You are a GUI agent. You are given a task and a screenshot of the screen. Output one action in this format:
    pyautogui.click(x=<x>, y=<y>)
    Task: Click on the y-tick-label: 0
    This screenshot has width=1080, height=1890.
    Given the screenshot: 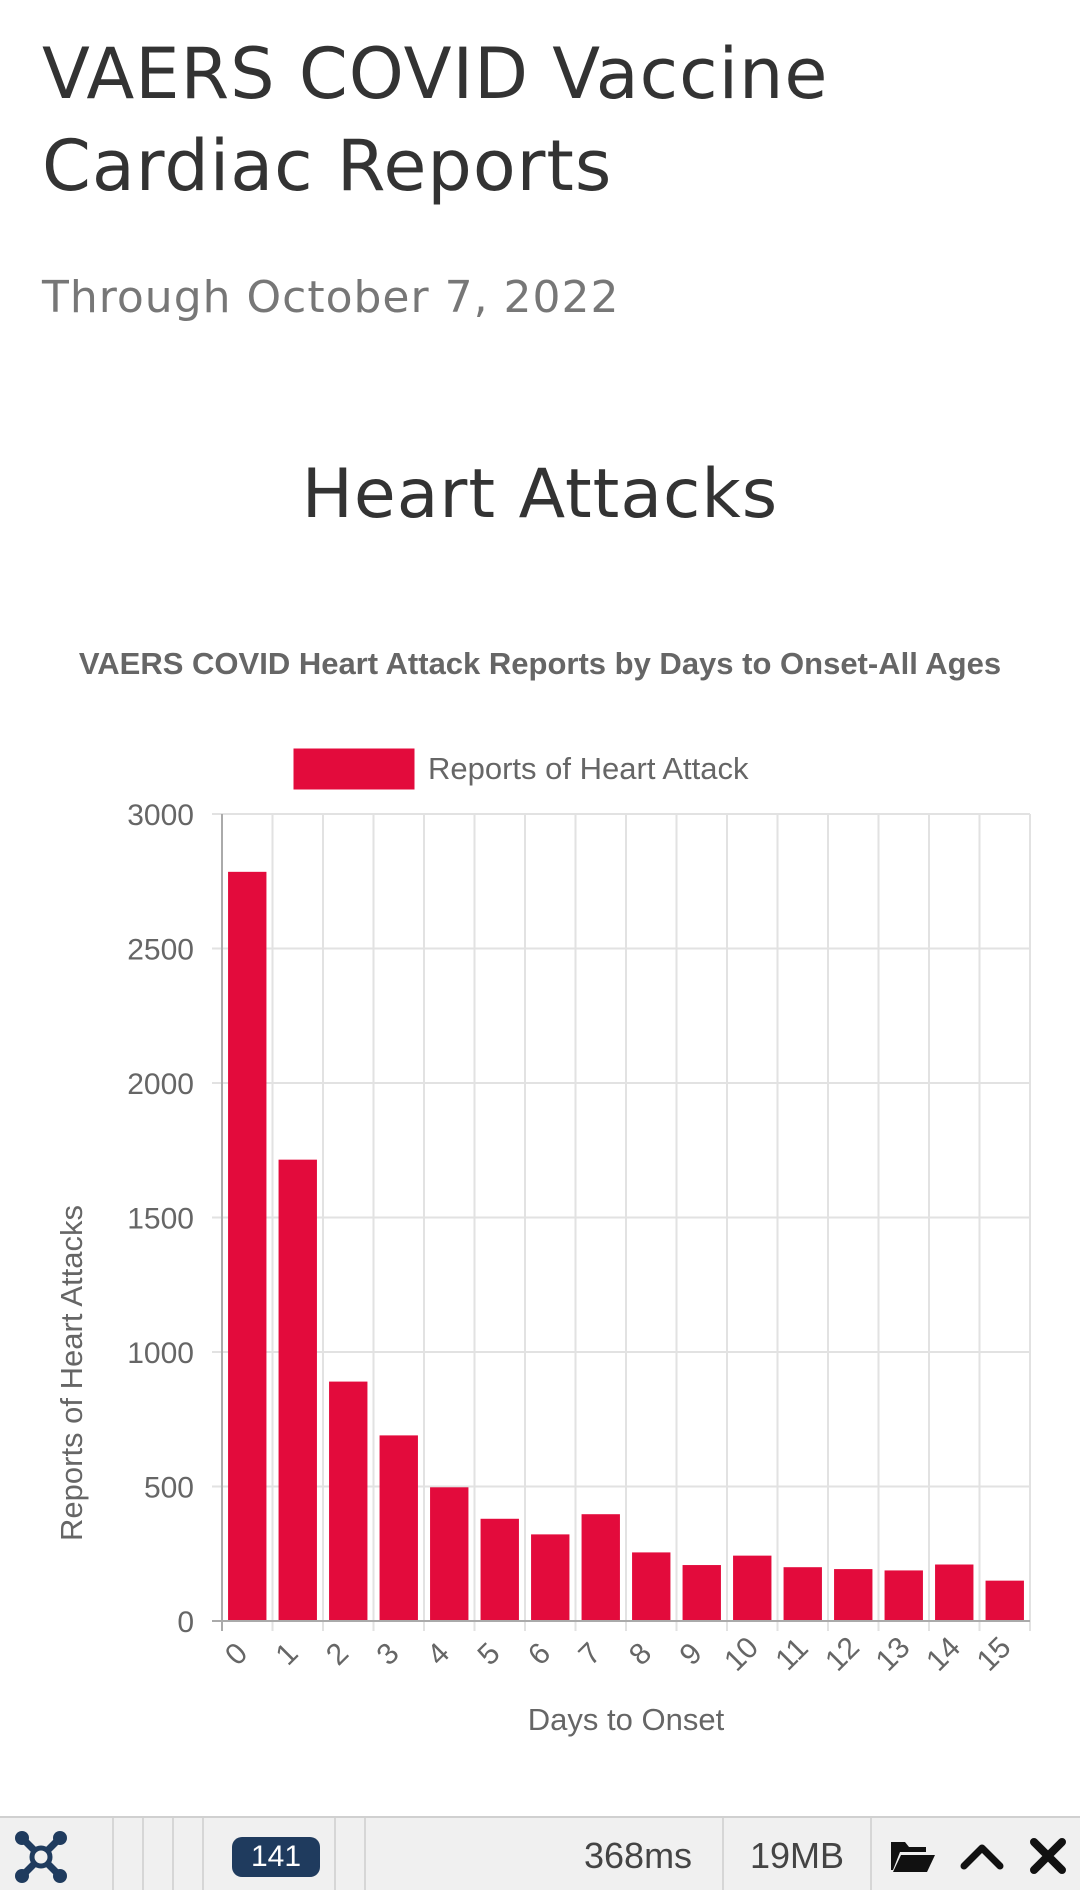 What is the action you would take?
    pyautogui.click(x=185, y=1622)
    